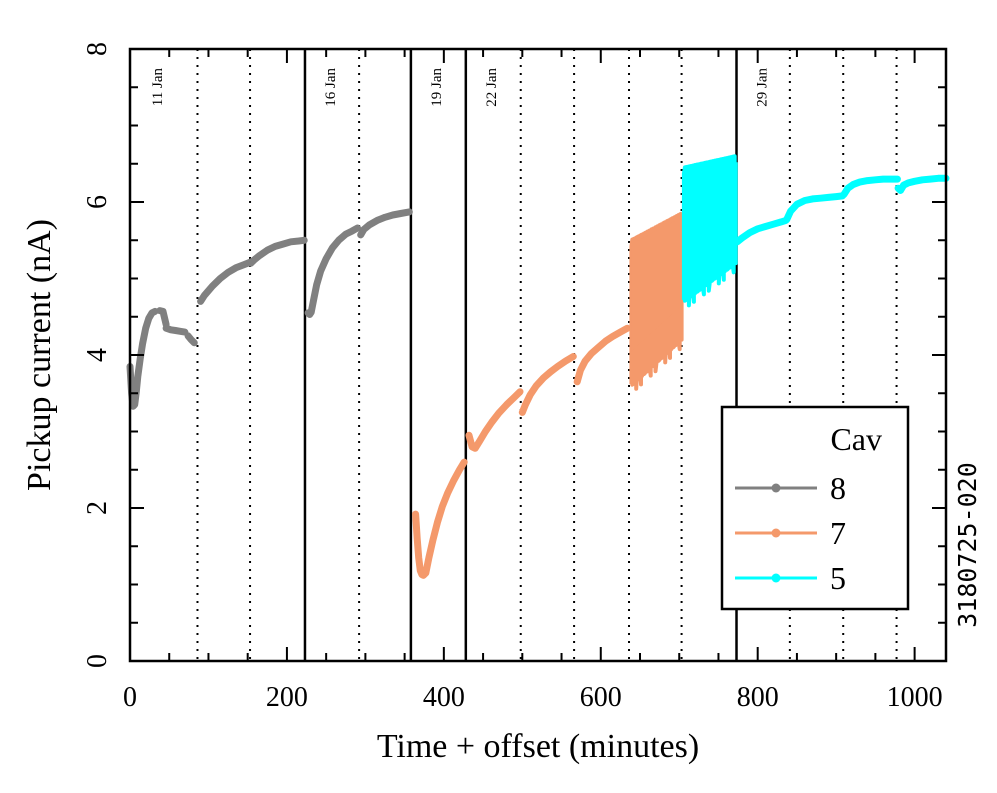  I want to click on x-tick-label: 1000, so click(915, 697).